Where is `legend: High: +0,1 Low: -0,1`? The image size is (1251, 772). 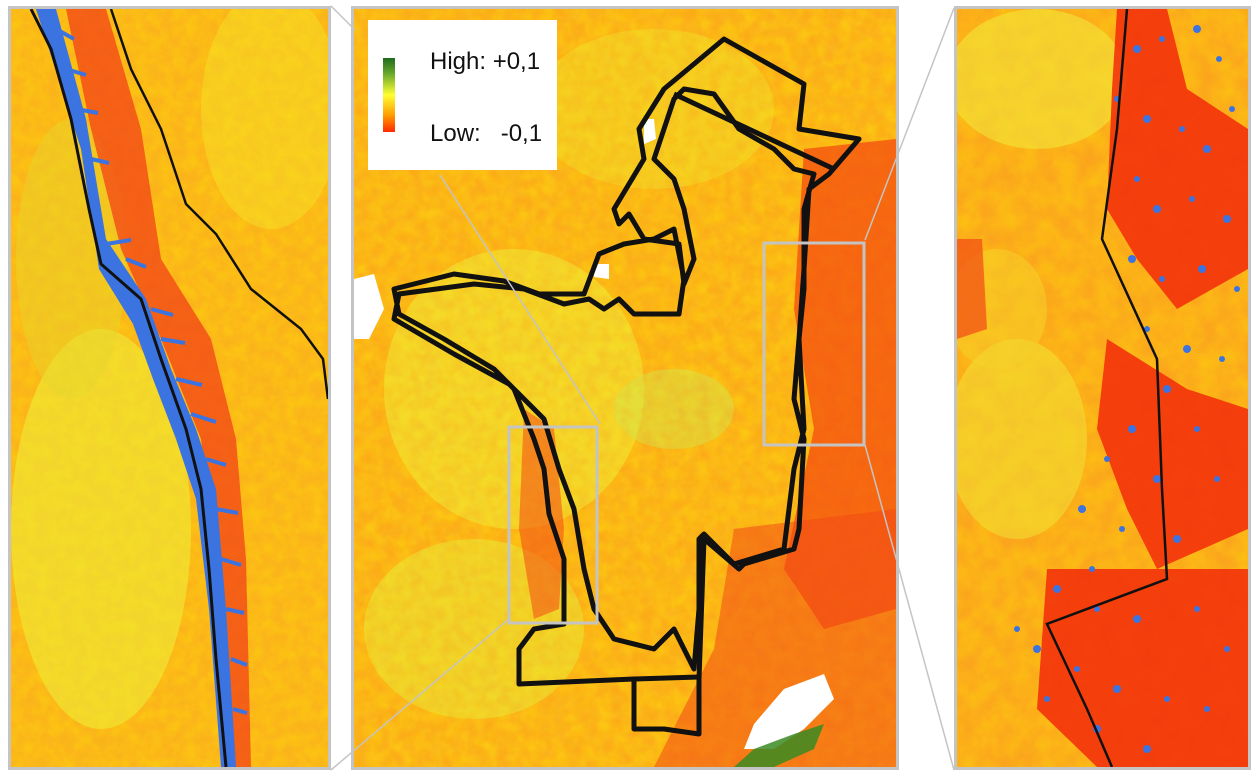 legend: High: +0,1 Low: -0,1 is located at coordinates (462, 95).